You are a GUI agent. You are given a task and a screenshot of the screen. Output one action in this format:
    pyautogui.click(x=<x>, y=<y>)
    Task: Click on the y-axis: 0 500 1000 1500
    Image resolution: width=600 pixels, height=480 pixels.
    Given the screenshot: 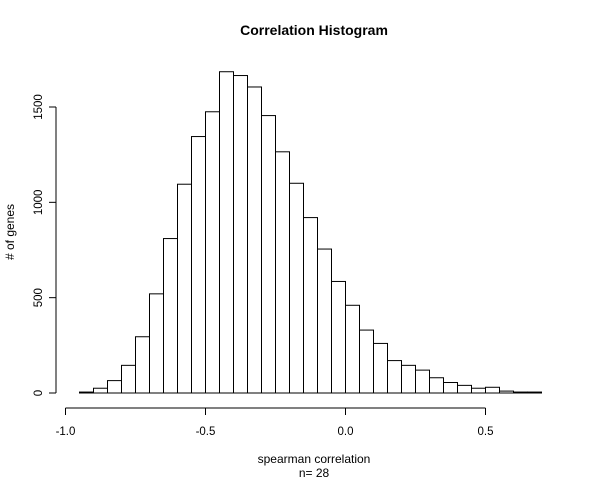 What is the action you would take?
    pyautogui.click(x=45, y=245)
    